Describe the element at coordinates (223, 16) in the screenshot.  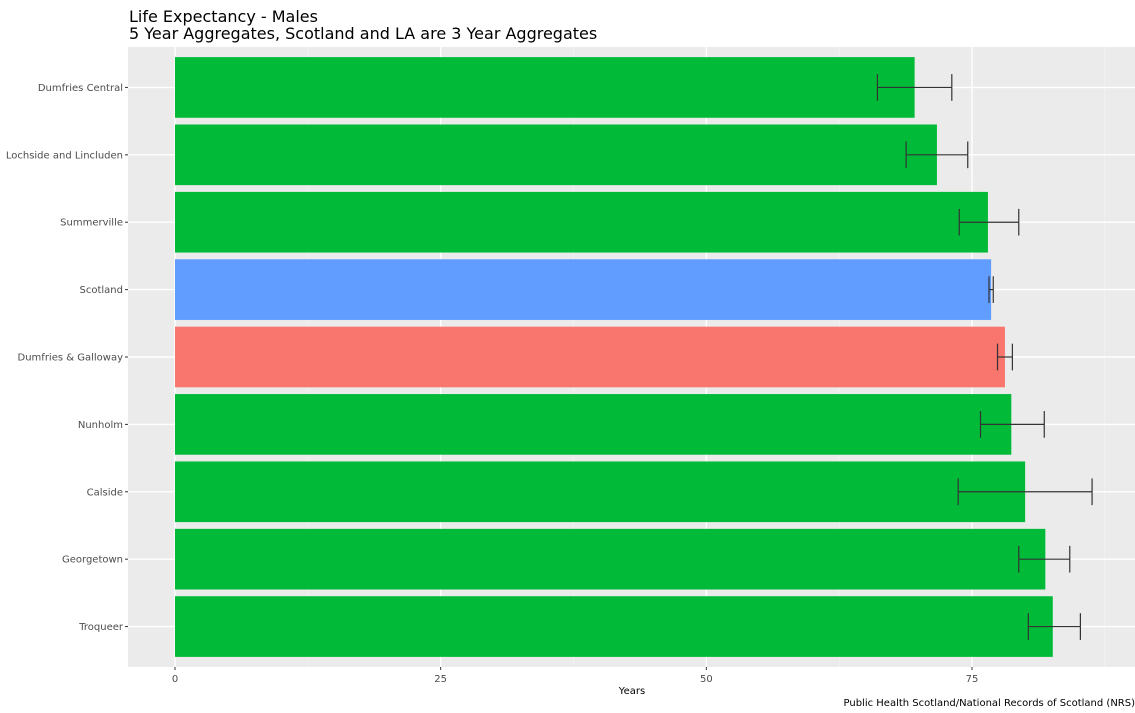
I see `chart-title: Life Expectancy - Males` at that location.